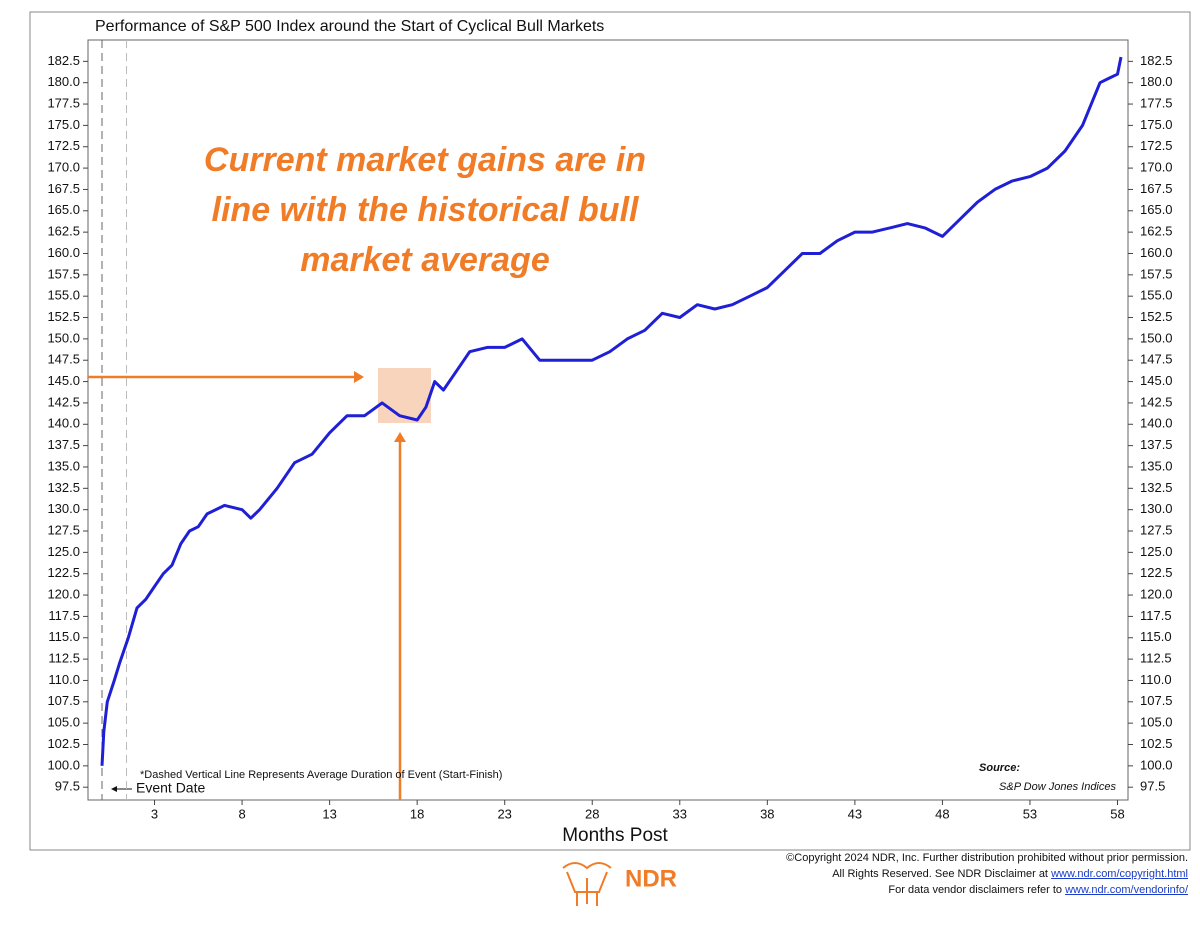  What do you see at coordinates (170, 788) in the screenshot?
I see `event-label: Event Date` at bounding box center [170, 788].